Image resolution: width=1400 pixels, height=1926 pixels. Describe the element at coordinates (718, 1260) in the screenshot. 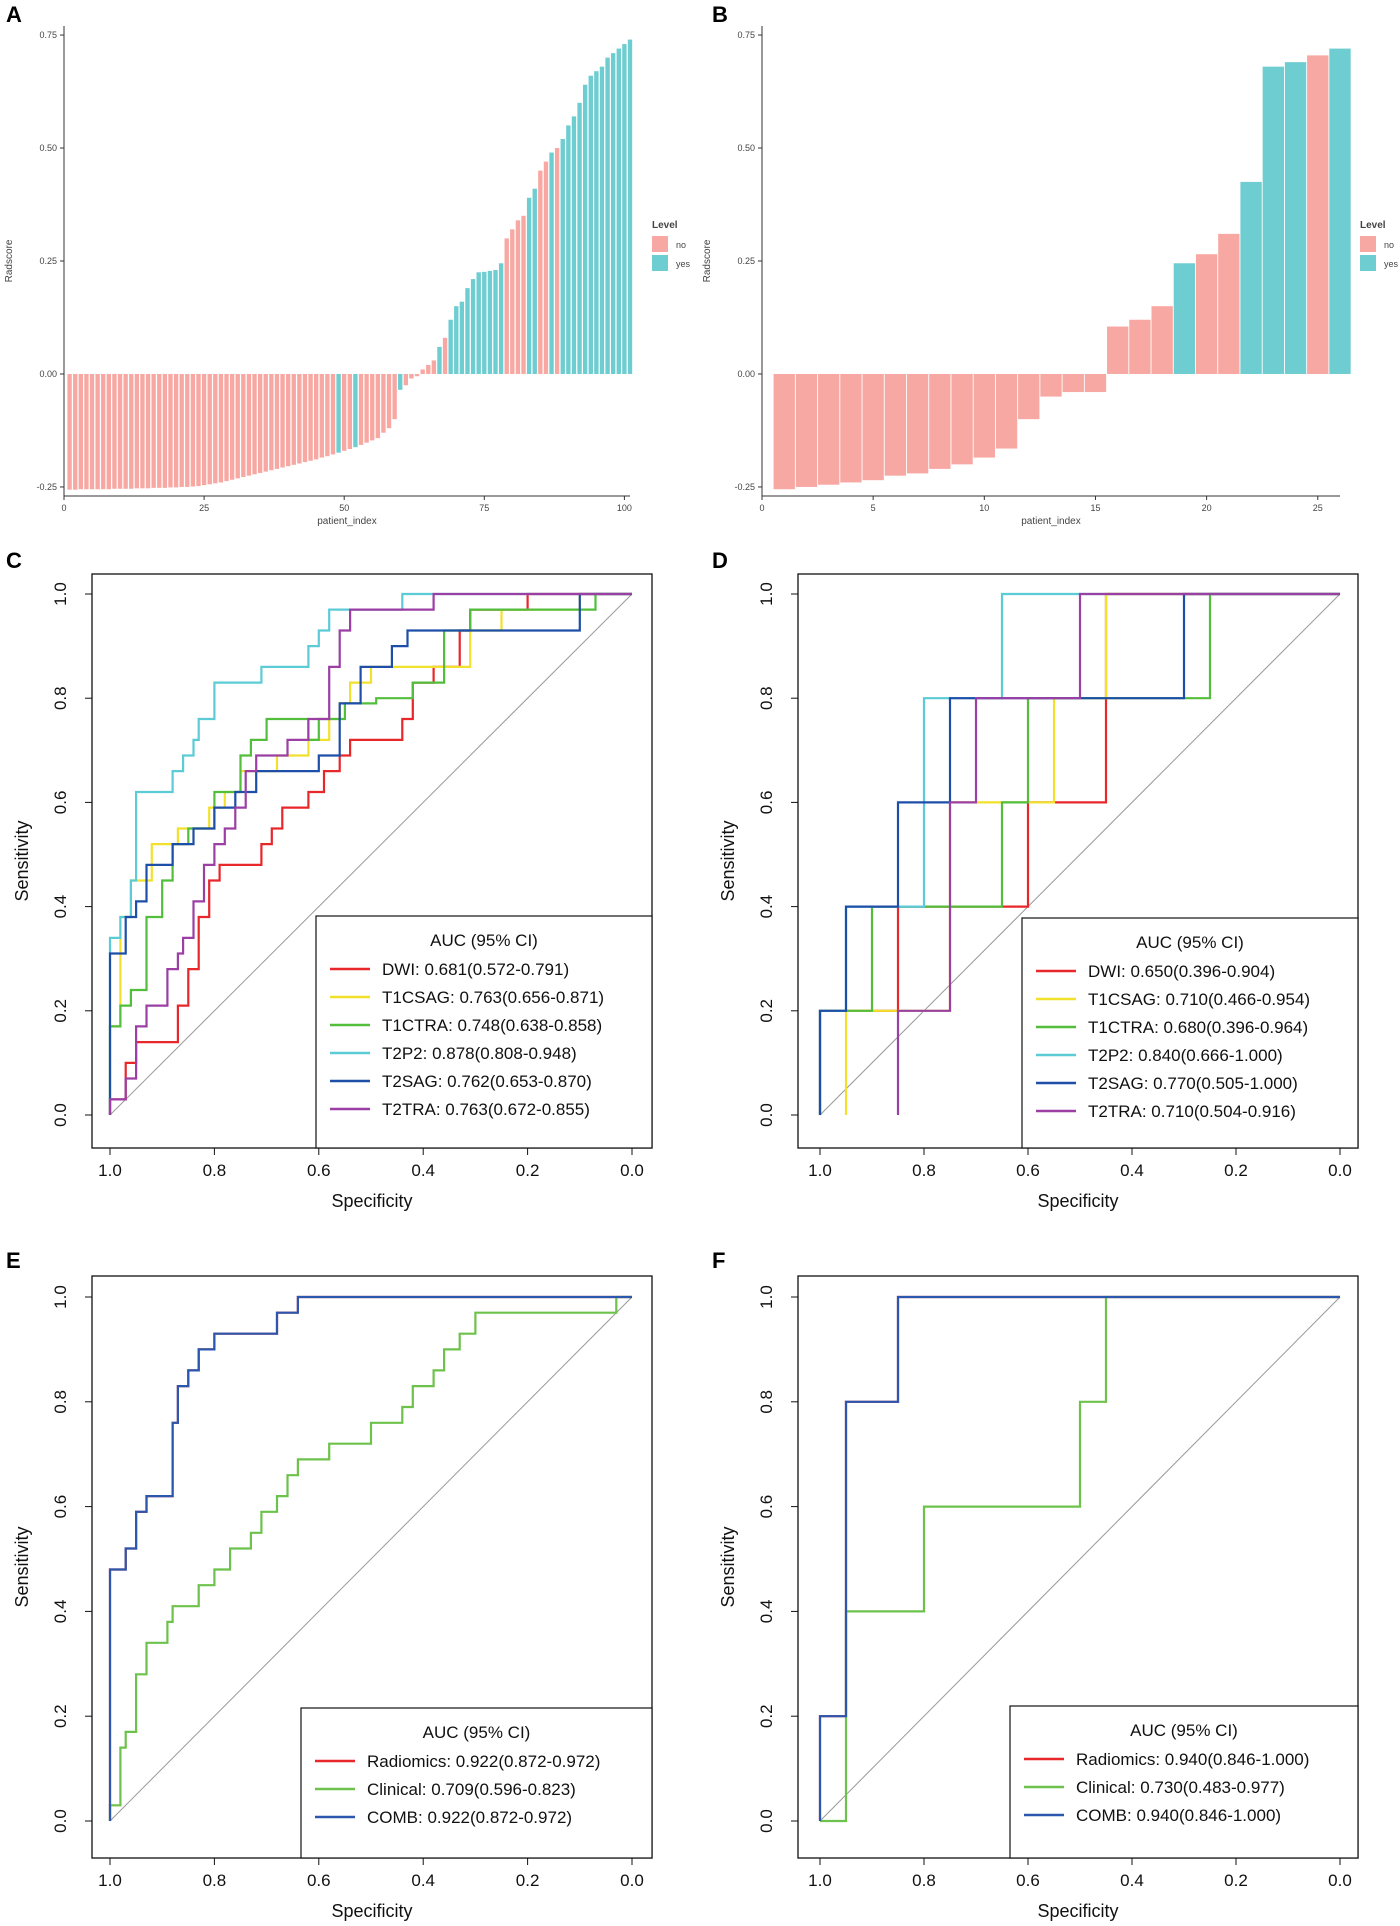

I see `panel-label-f: F` at that location.